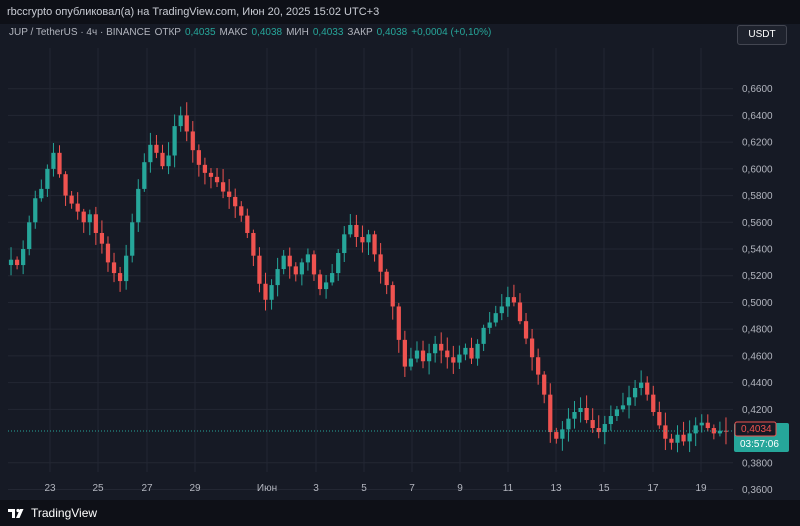 This screenshot has height=526, width=800. Describe the element at coordinates (762, 35) in the screenshot. I see `currency-unit-button: USDT` at that location.